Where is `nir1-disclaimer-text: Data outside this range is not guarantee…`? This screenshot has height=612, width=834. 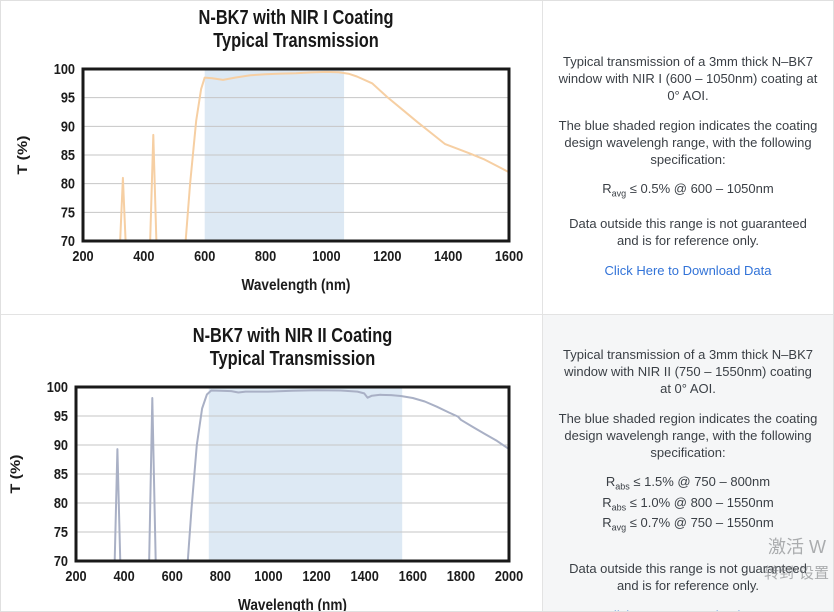
nir1-disclaimer-text: Data outside this range is not guarantee… is located at coordinates (688, 231).